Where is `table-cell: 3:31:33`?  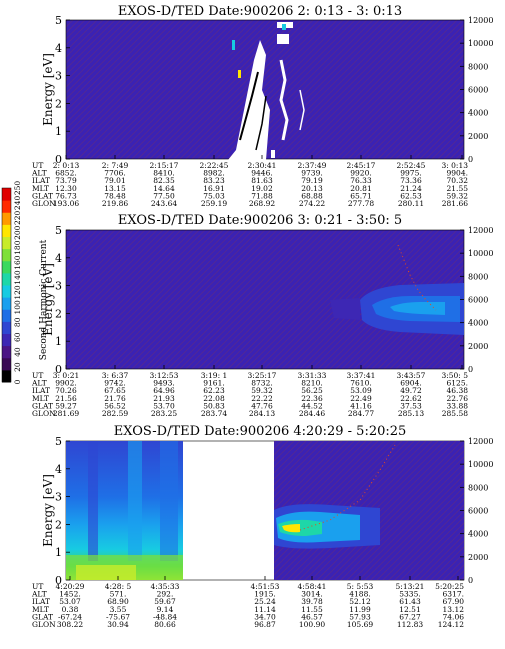
table-cell: 3:31:33 is located at coordinates (312, 375).